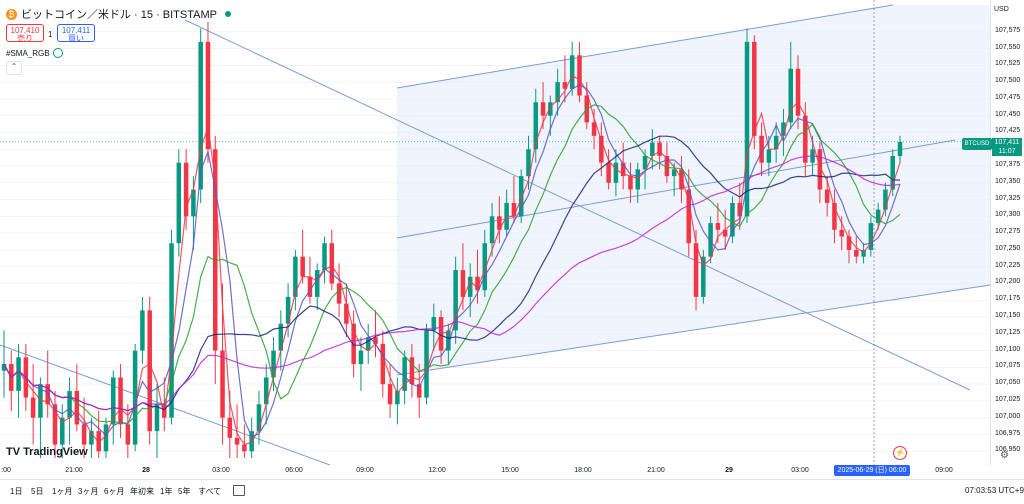  I want to click on buy-button: 107,411 買い, so click(76, 33).